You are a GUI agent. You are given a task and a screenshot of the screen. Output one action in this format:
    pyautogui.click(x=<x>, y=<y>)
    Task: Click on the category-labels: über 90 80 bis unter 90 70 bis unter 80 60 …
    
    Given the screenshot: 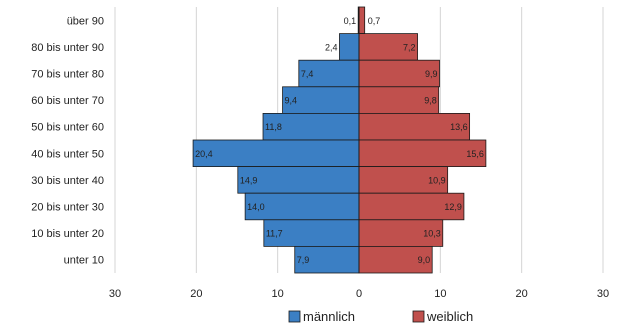 What is the action you would take?
    pyautogui.click(x=67, y=140)
    